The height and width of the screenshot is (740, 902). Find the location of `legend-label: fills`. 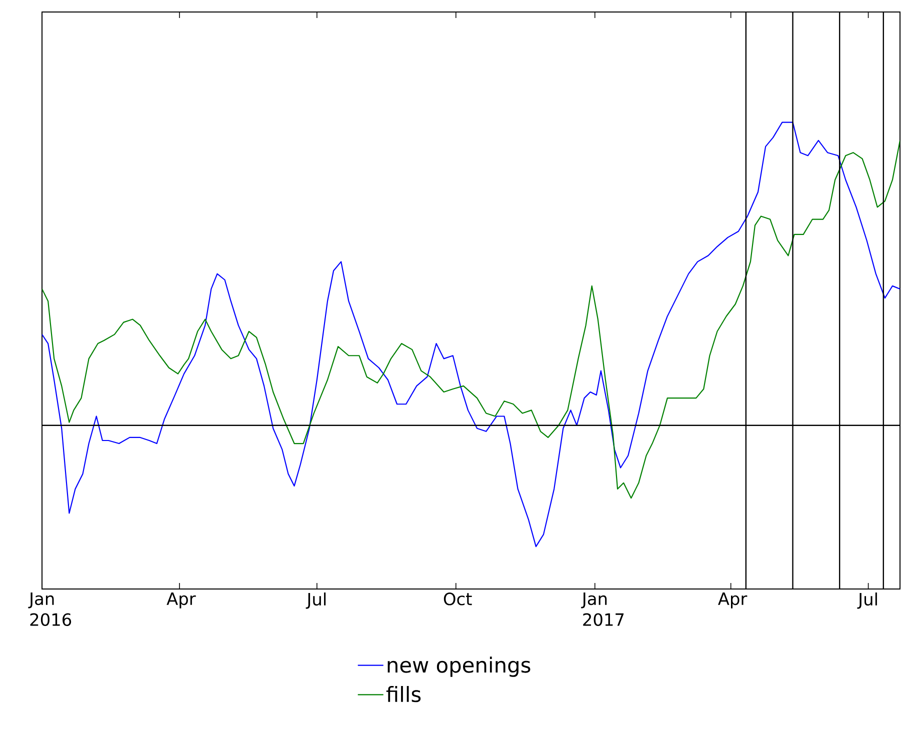

legend-label: fills is located at coordinates (403, 694).